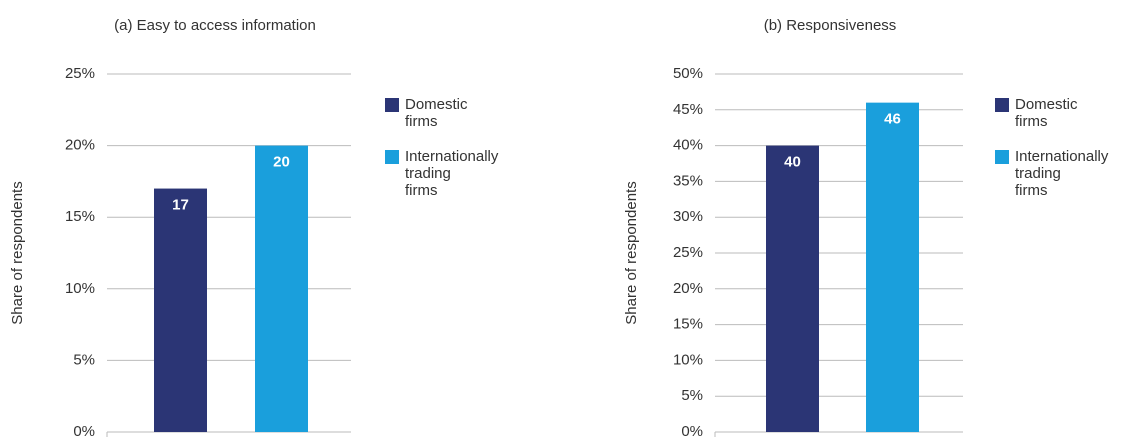 This screenshot has width=1136, height=437. I want to click on value-label: 46, so click(892, 119).